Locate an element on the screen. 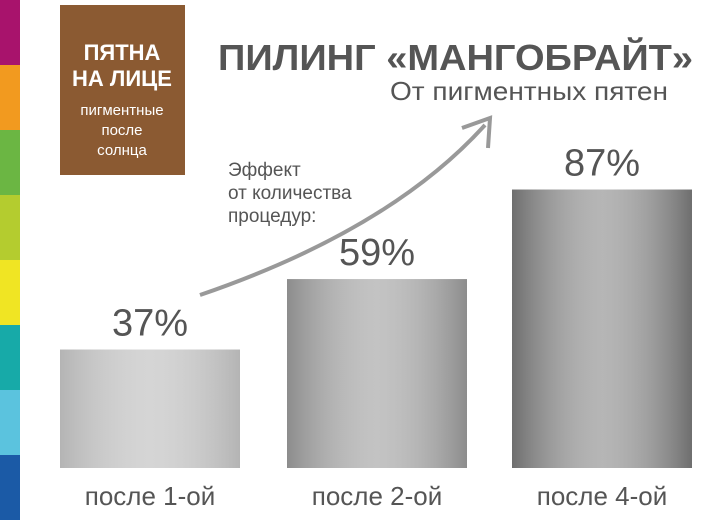 The height and width of the screenshot is (520, 726). value-label: 87% is located at coordinates (602, 164).